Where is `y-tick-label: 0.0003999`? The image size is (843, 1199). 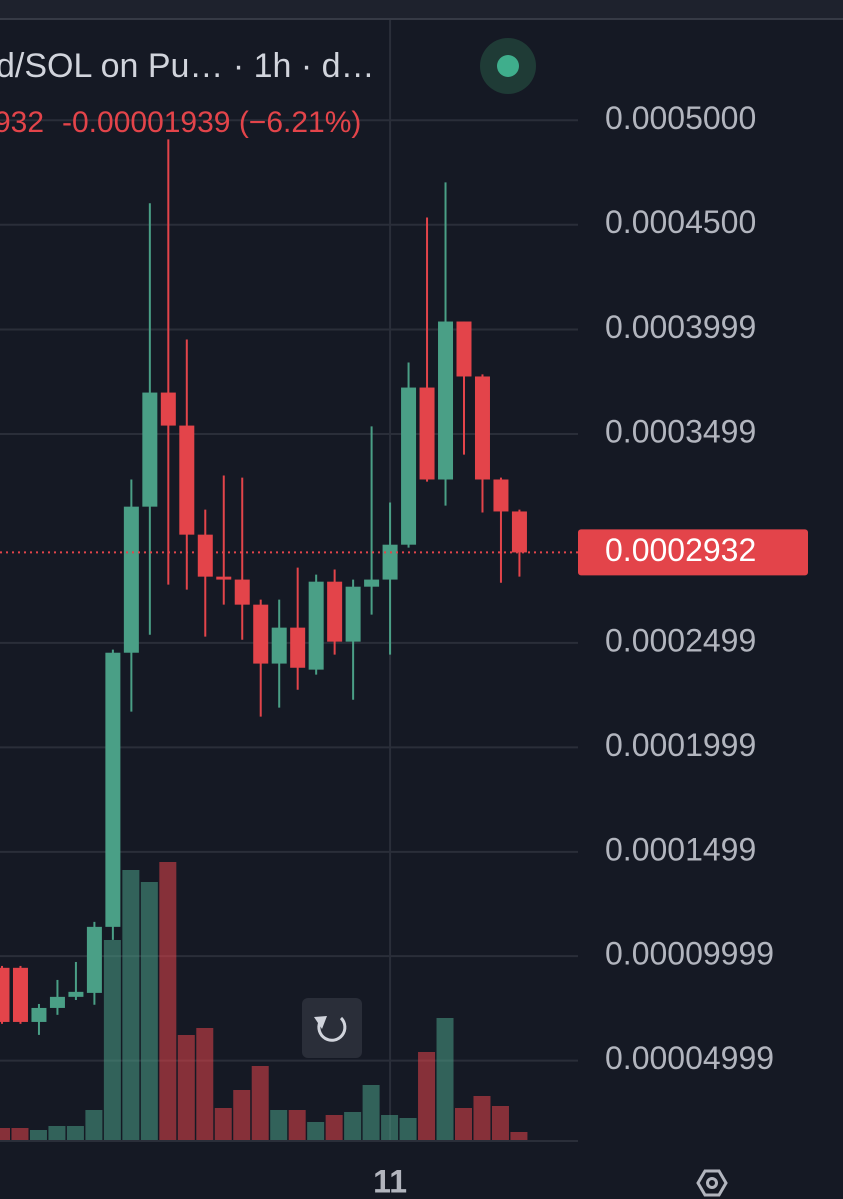
y-tick-label: 0.0003999 is located at coordinates (680, 327).